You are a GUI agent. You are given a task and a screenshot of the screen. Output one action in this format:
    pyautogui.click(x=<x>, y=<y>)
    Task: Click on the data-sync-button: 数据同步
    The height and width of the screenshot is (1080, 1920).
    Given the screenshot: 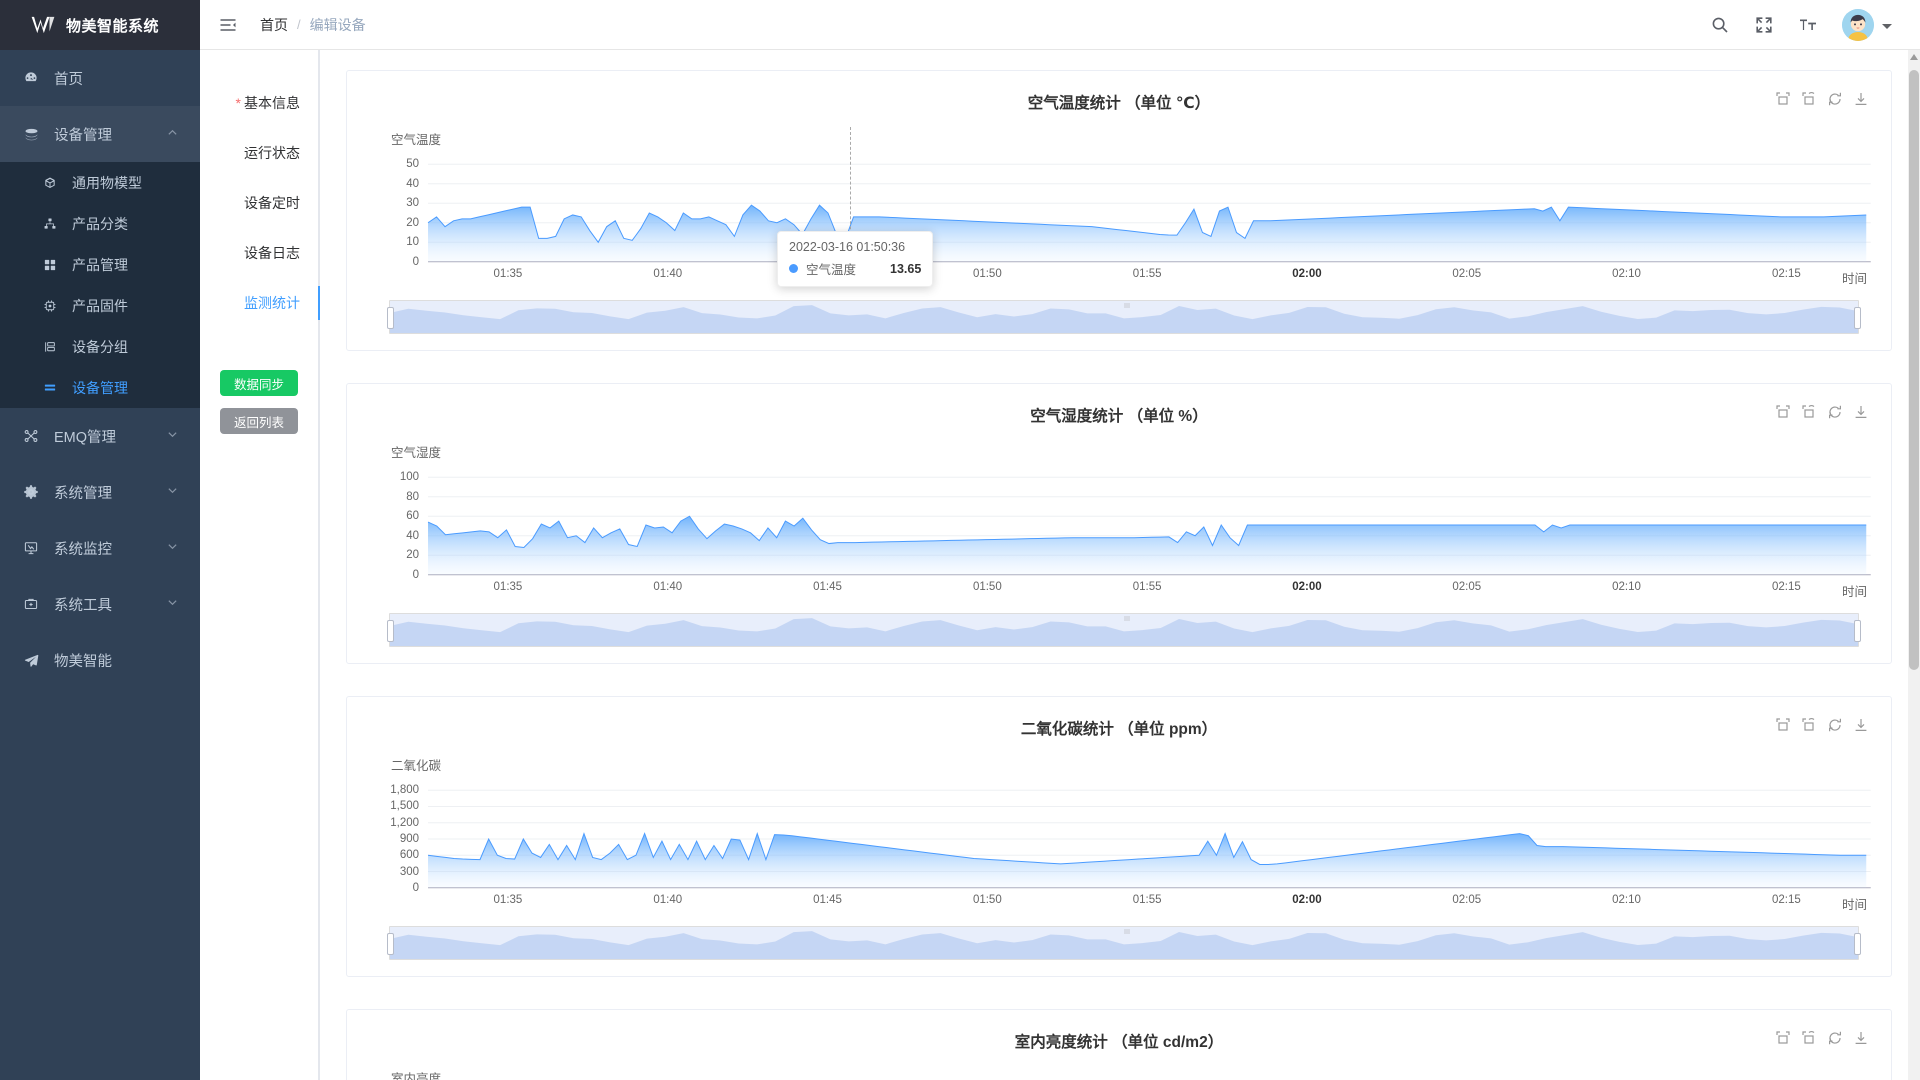 What is the action you would take?
    pyautogui.click(x=259, y=383)
    